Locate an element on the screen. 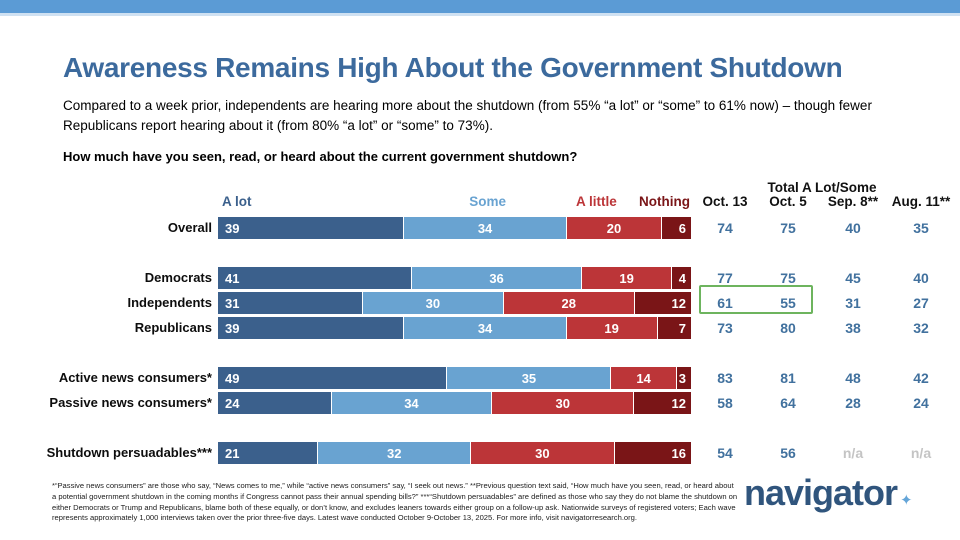  row-label-republicans: Republicans is located at coordinates (173, 327).